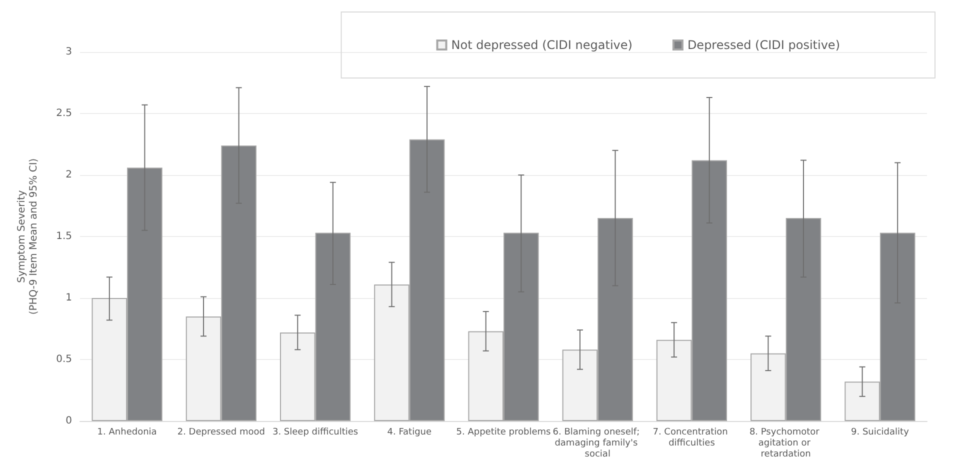  Describe the element at coordinates (64, 113) in the screenshot. I see `y-tick-label: 2.5` at that location.